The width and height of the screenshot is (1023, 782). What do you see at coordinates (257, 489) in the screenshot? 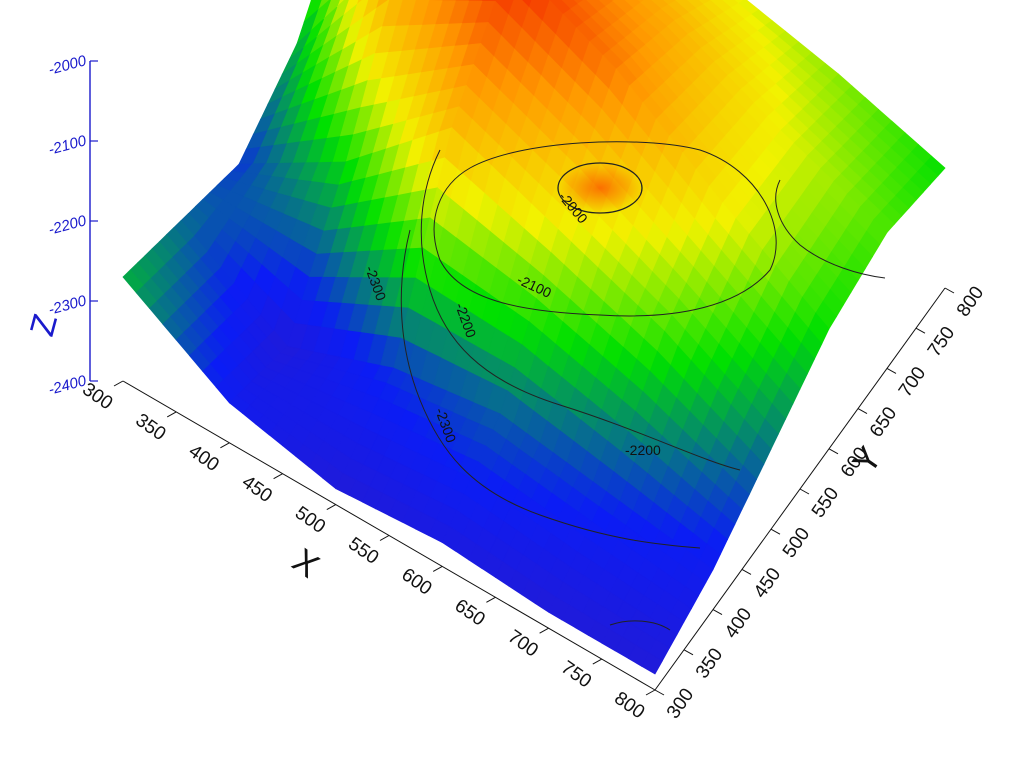
I see `x-tick-label: 450` at bounding box center [257, 489].